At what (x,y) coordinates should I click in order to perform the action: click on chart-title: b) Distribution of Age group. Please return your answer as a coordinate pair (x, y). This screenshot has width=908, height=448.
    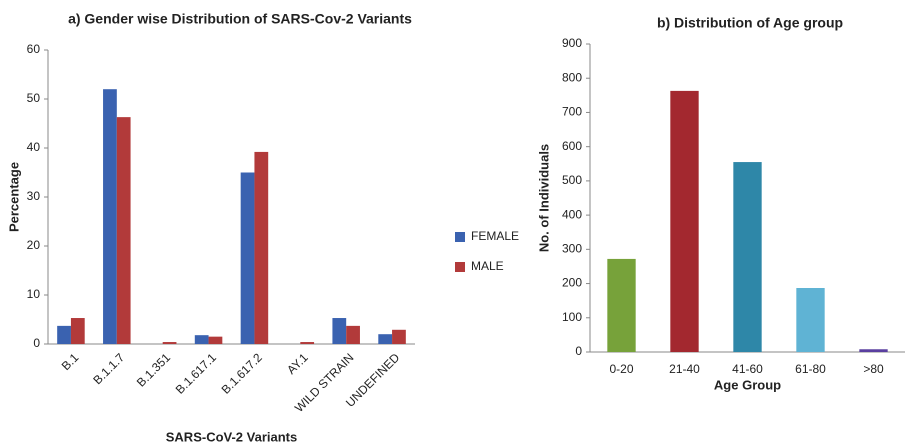
    Looking at the image, I should click on (750, 23).